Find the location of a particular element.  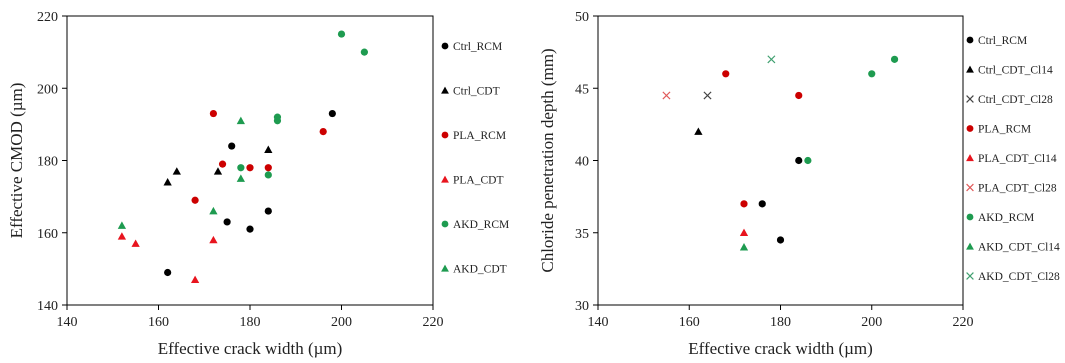

series-ctrl-cdt-cl28 is located at coordinates (707, 95).